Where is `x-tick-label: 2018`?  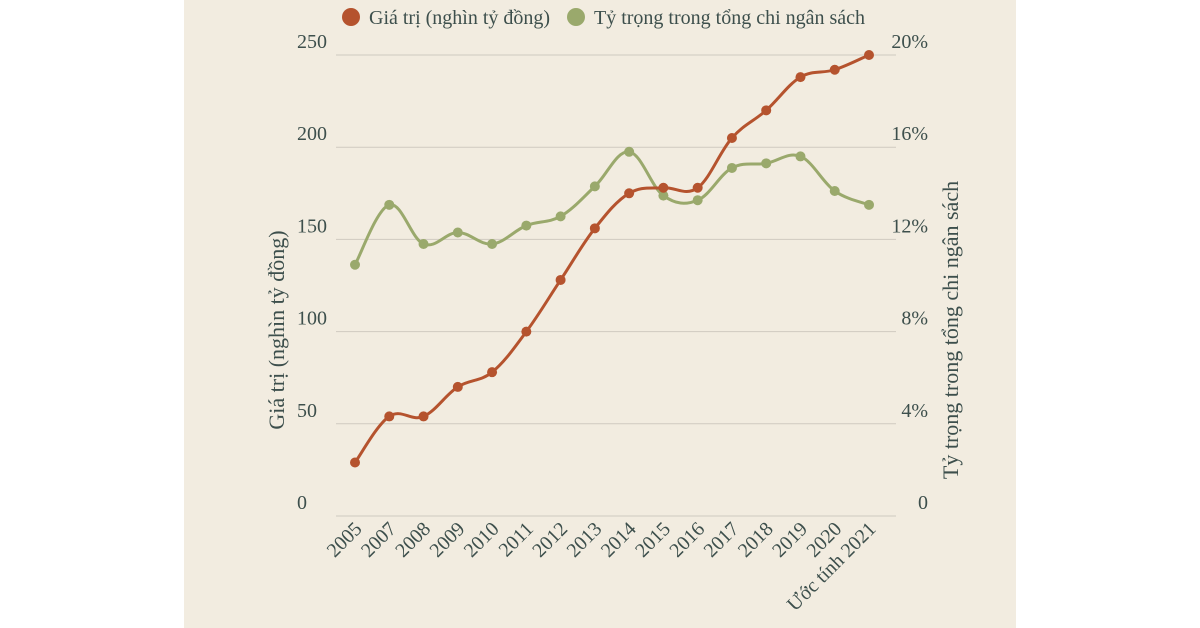
x-tick-label: 2018 is located at coordinates (756, 540).